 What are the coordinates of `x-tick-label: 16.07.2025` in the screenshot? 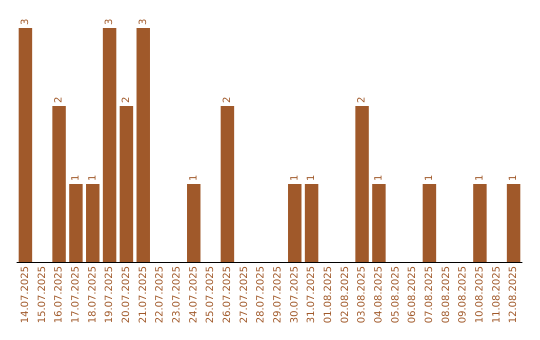 It's located at (59, 295).